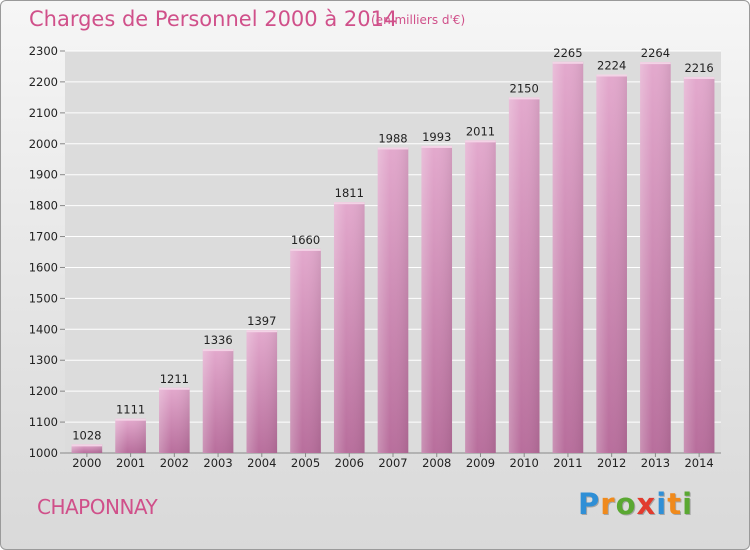 This screenshot has height=550, width=750. I want to click on x-tick-label: 2001, so click(130, 463).